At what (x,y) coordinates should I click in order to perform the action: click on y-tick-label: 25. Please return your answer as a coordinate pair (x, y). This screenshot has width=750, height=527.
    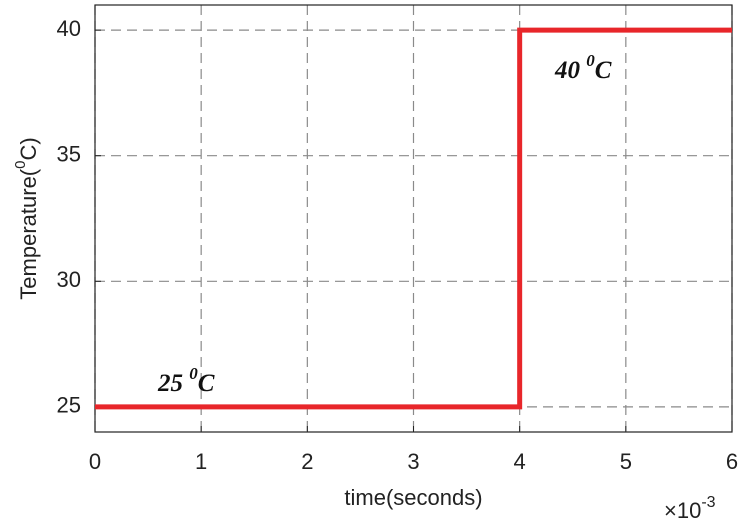
    Looking at the image, I should click on (69, 405).